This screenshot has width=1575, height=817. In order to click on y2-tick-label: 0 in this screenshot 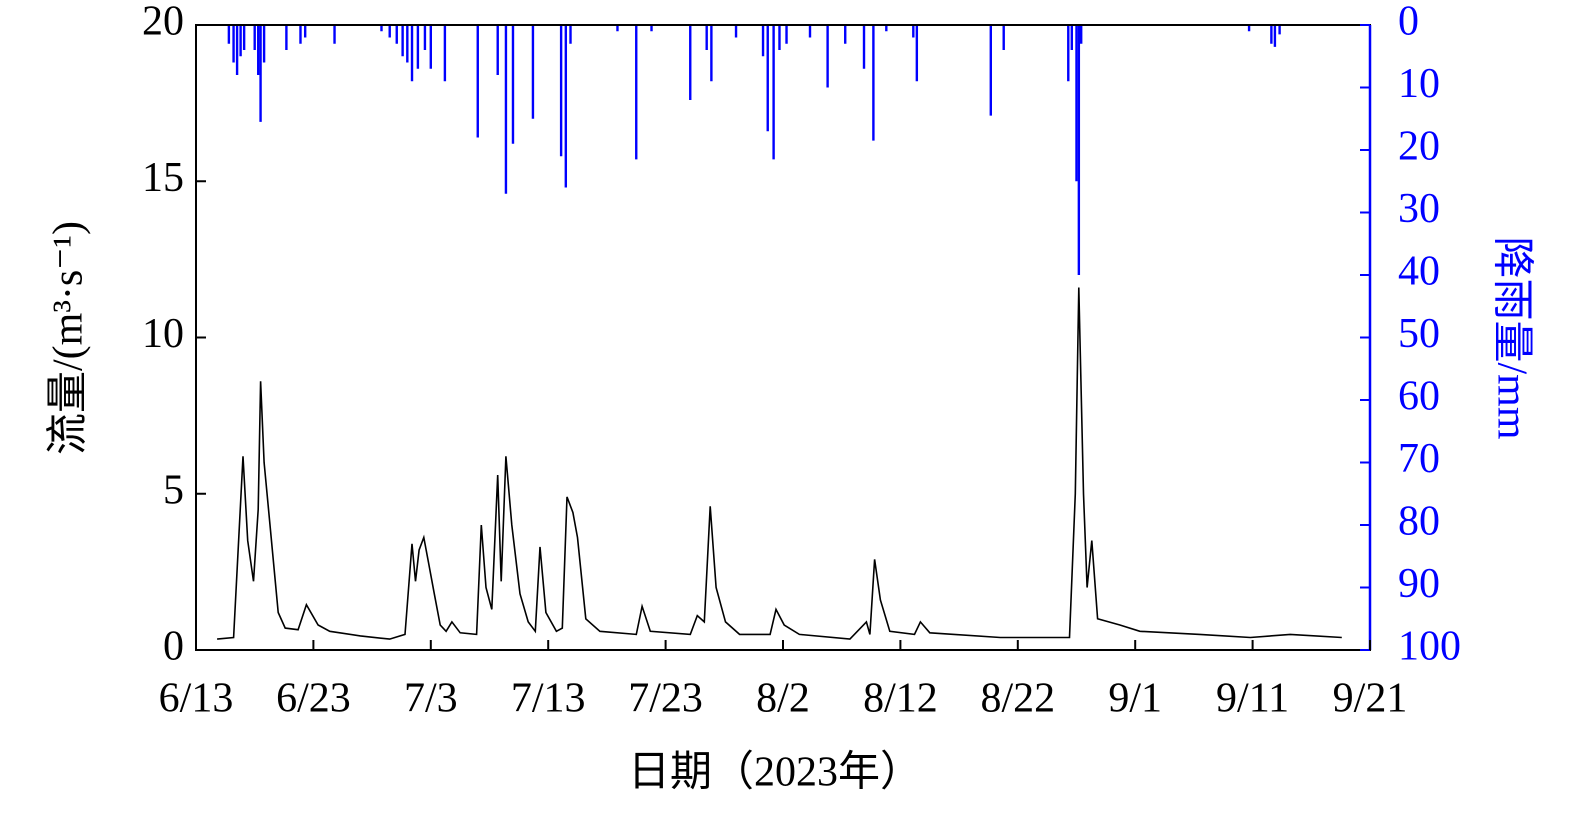, I will do `click(1408, 22)`.